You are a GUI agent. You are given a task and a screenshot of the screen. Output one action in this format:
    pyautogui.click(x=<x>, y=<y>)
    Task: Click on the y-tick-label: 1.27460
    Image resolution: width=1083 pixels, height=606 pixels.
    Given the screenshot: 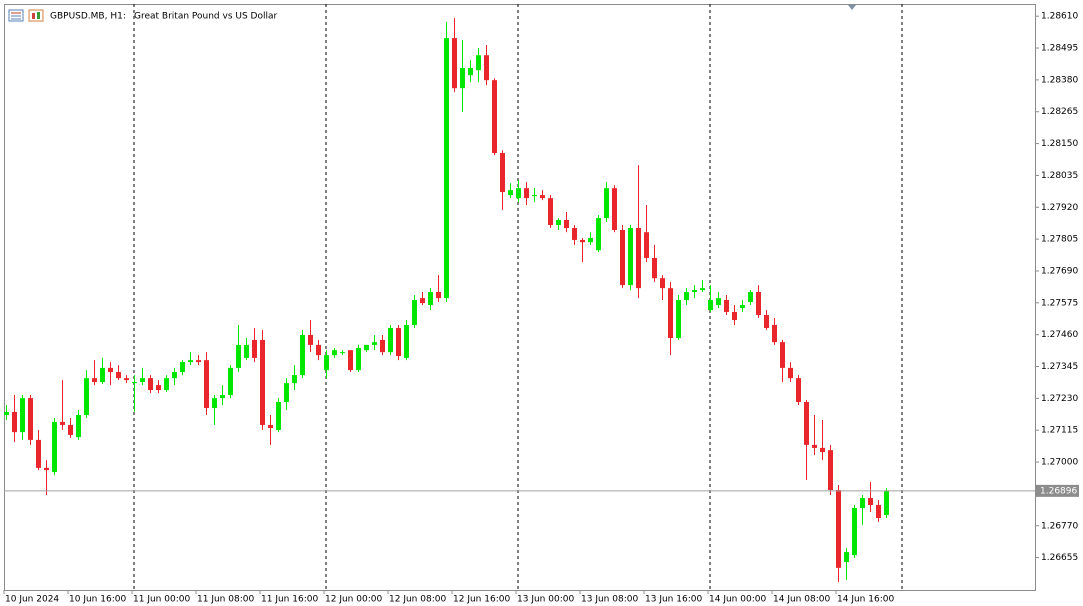 What is the action you would take?
    pyautogui.click(x=1059, y=335)
    